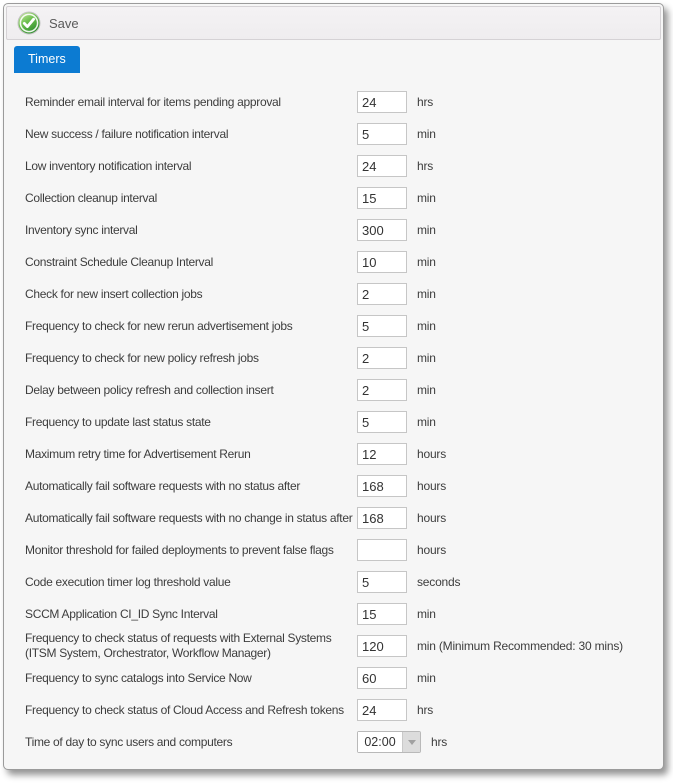  I want to click on setting-label: Frequency to update last status state, so click(191, 422).